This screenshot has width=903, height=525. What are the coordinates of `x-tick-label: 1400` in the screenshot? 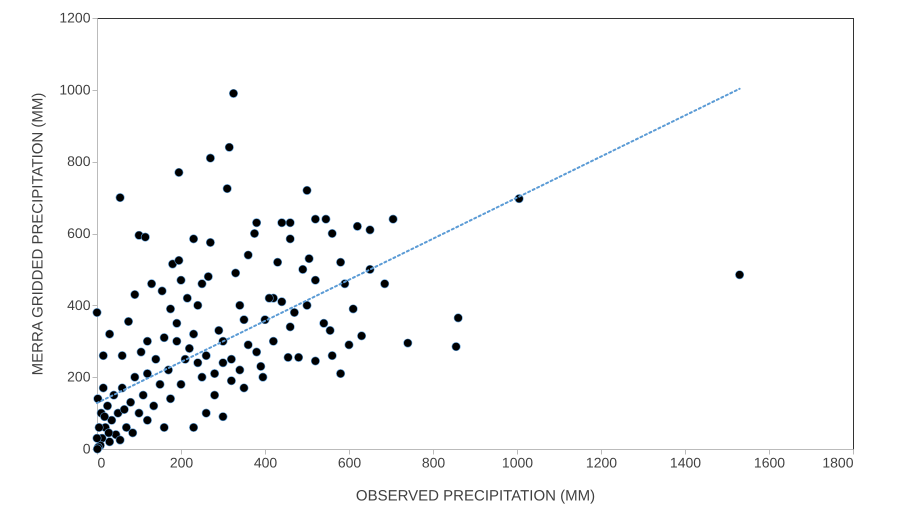 It's located at (686, 462).